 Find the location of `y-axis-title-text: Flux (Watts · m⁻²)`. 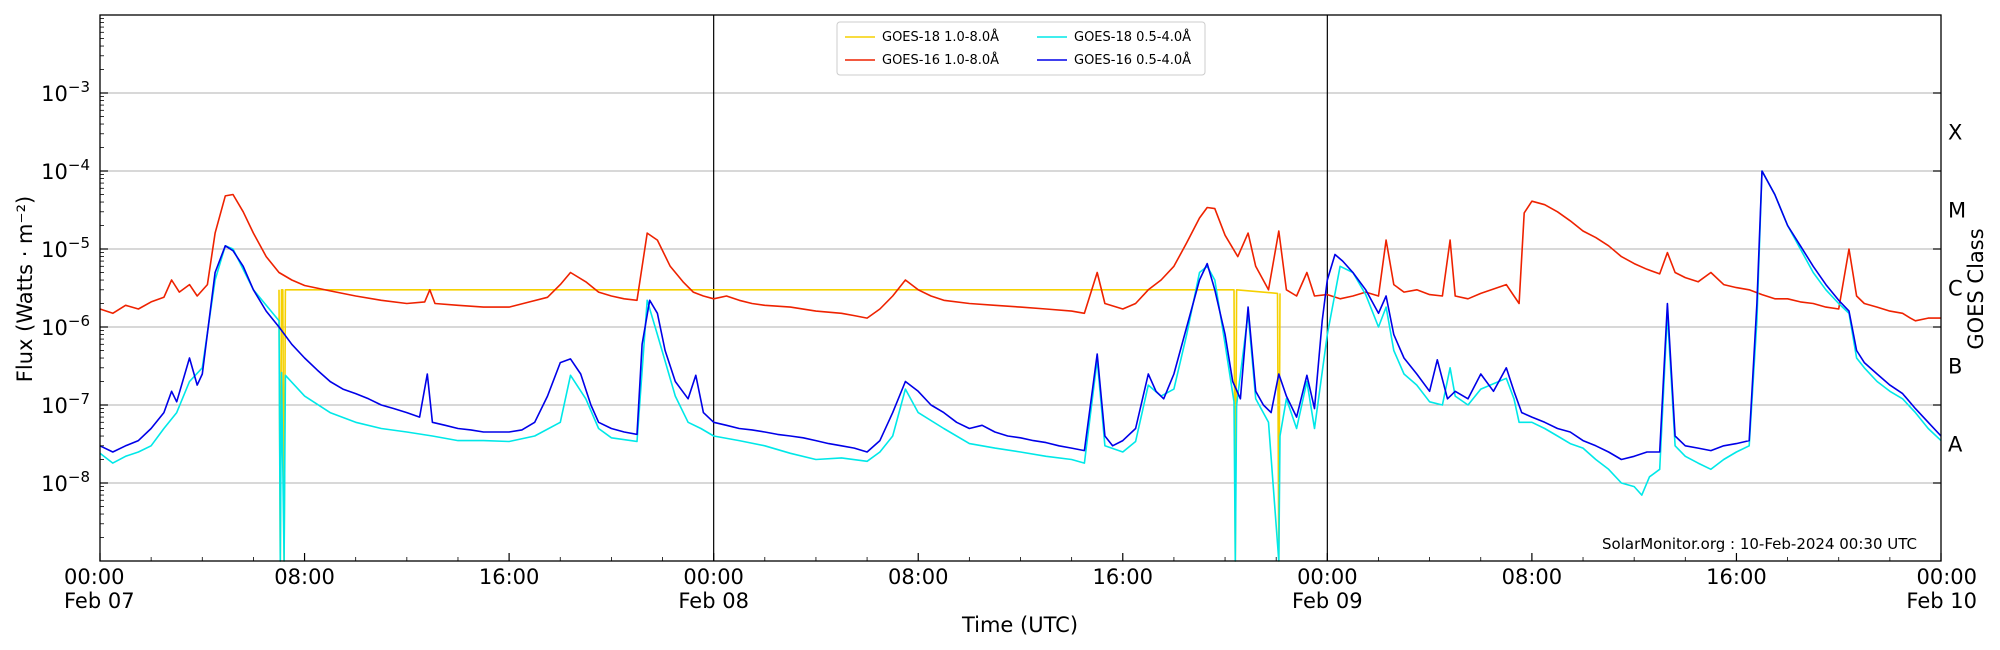

y-axis-title-text: Flux (Watts · m⁻²) is located at coordinates (25, 289).